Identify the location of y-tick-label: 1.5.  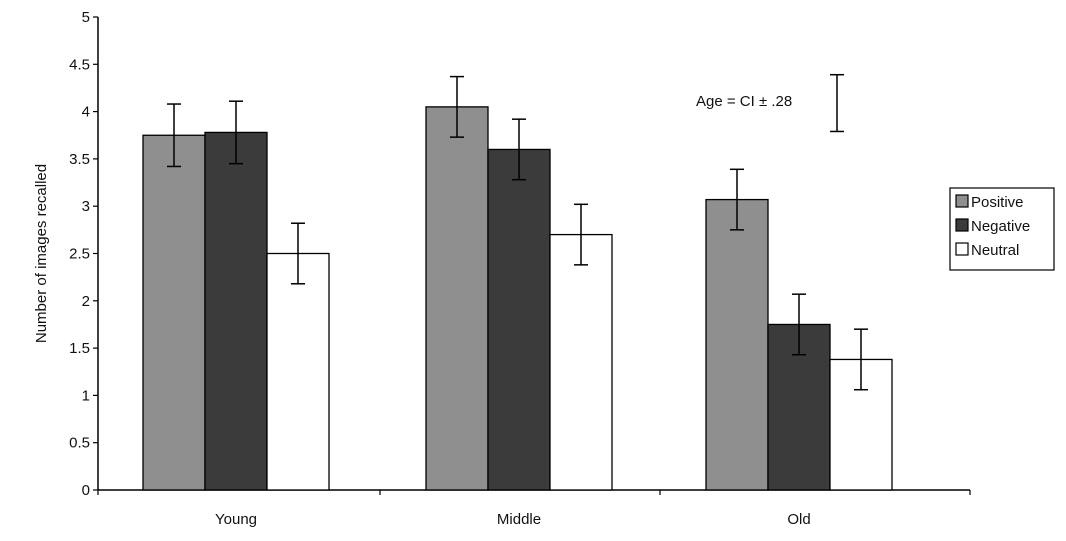
(79, 348).